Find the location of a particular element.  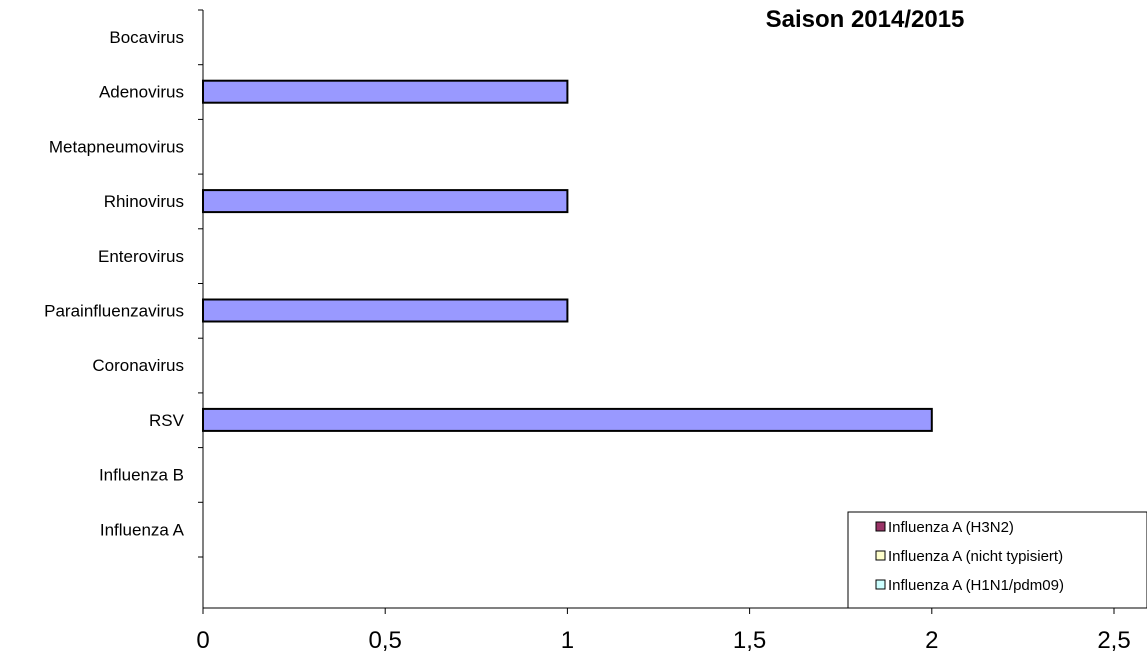

x-tick-label: 1,5 is located at coordinates (749, 640).